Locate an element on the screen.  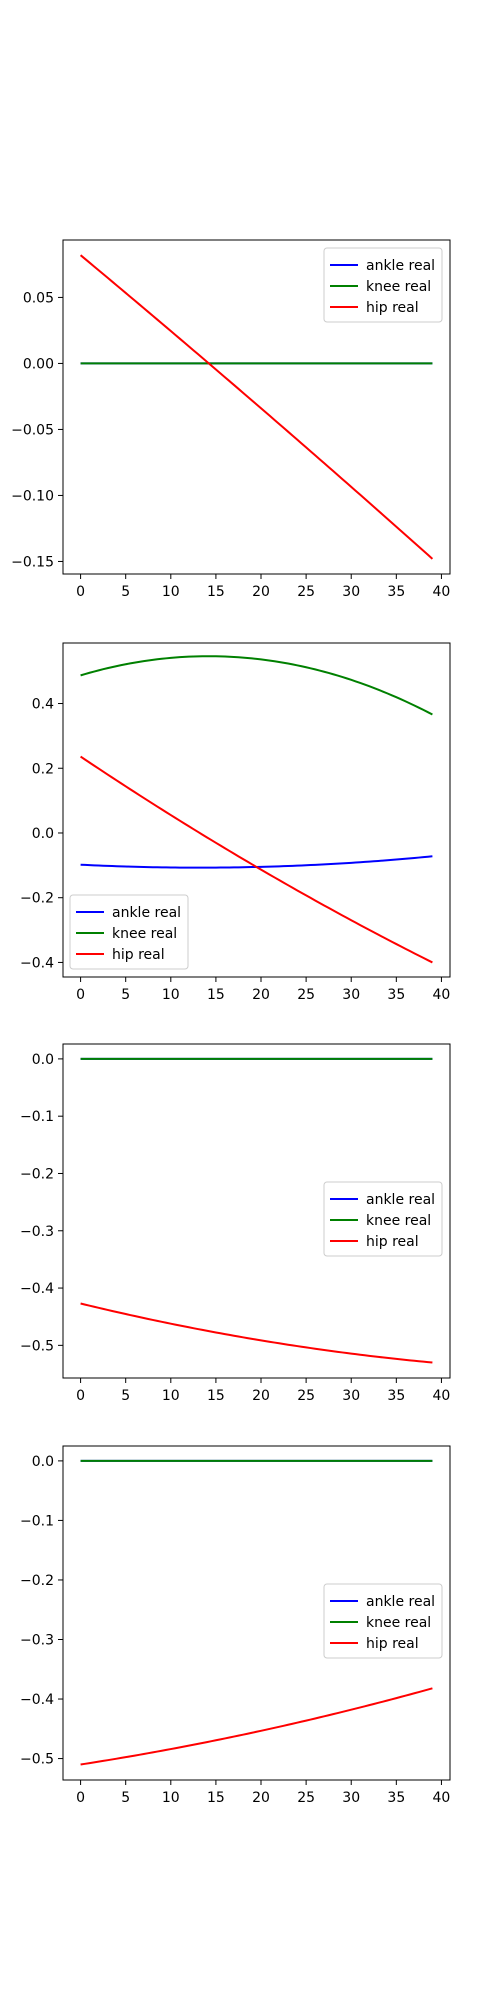
y-tick-label: 0.4 is located at coordinates (43, 705).